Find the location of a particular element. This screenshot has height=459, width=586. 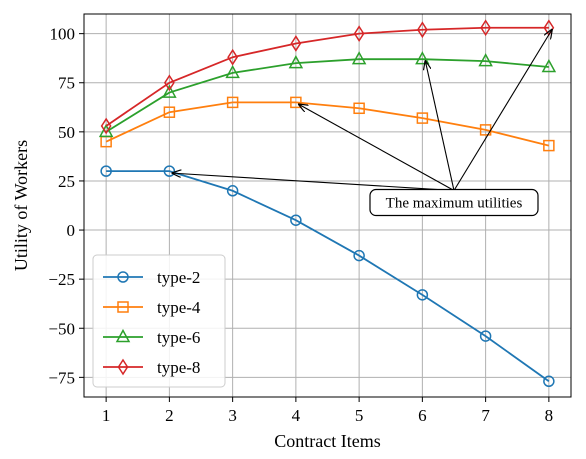

annotation-box is located at coordinates (454, 202).